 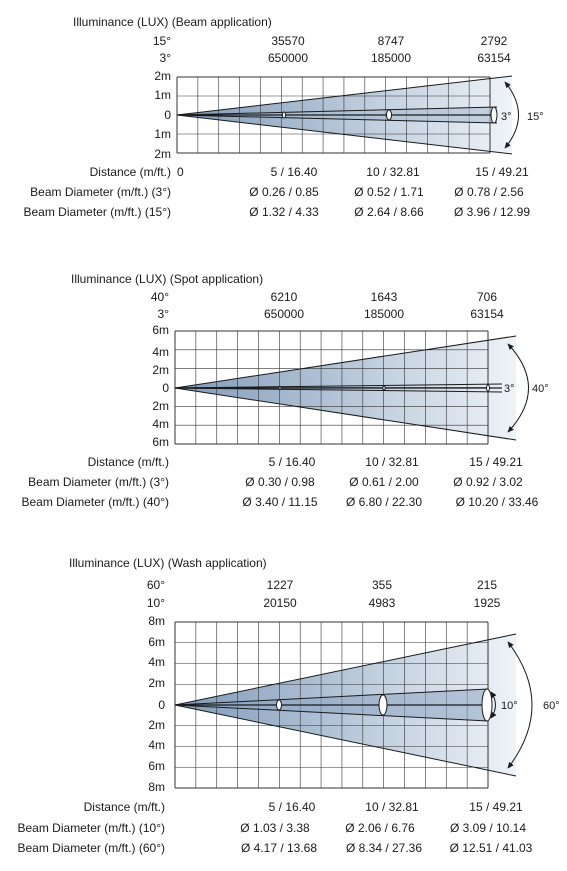 I want to click on beam-plot: 10° 60°, so click(x=367, y=705).